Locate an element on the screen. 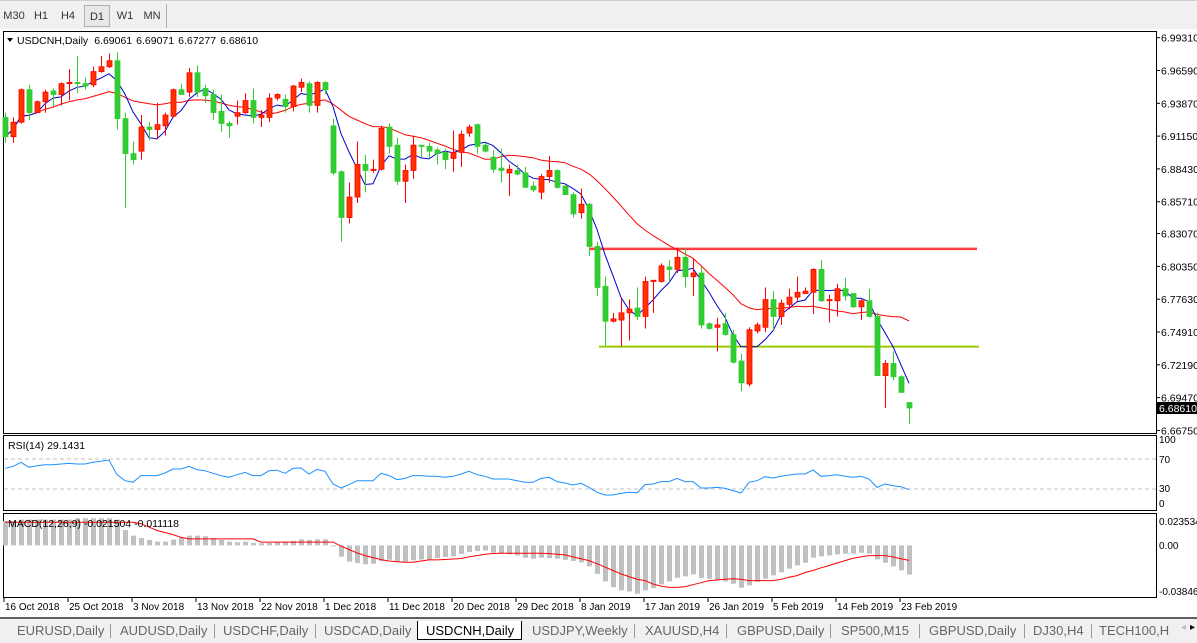 This screenshot has height=643, width=1197. chart-tab: AUDUSD,Daily is located at coordinates (164, 630).